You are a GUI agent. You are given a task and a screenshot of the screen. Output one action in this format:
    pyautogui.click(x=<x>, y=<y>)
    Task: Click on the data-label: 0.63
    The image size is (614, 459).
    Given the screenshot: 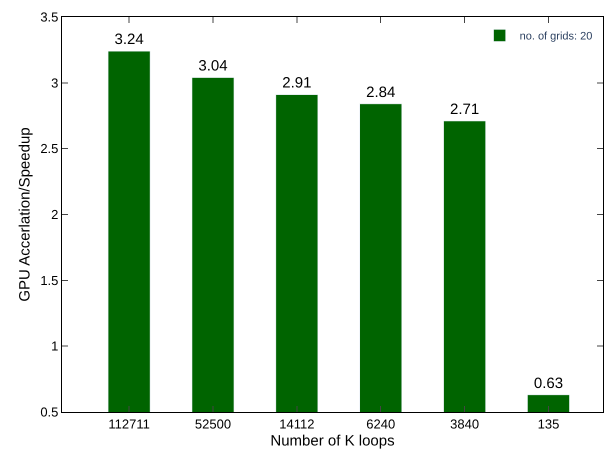 What is the action you would take?
    pyautogui.click(x=549, y=383)
    